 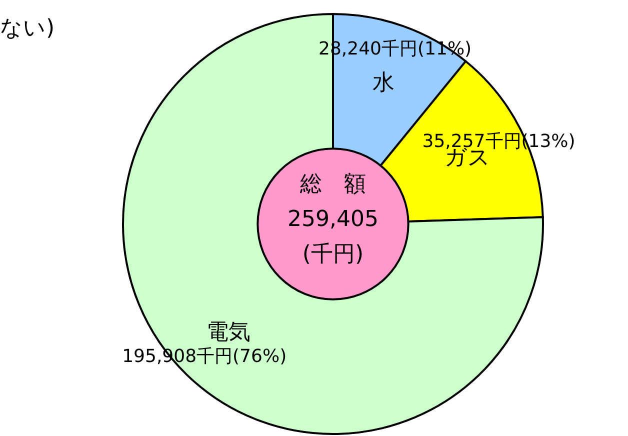 What do you see at coordinates (383, 83) in the screenshot?
I see `slice-label: 水` at bounding box center [383, 83].